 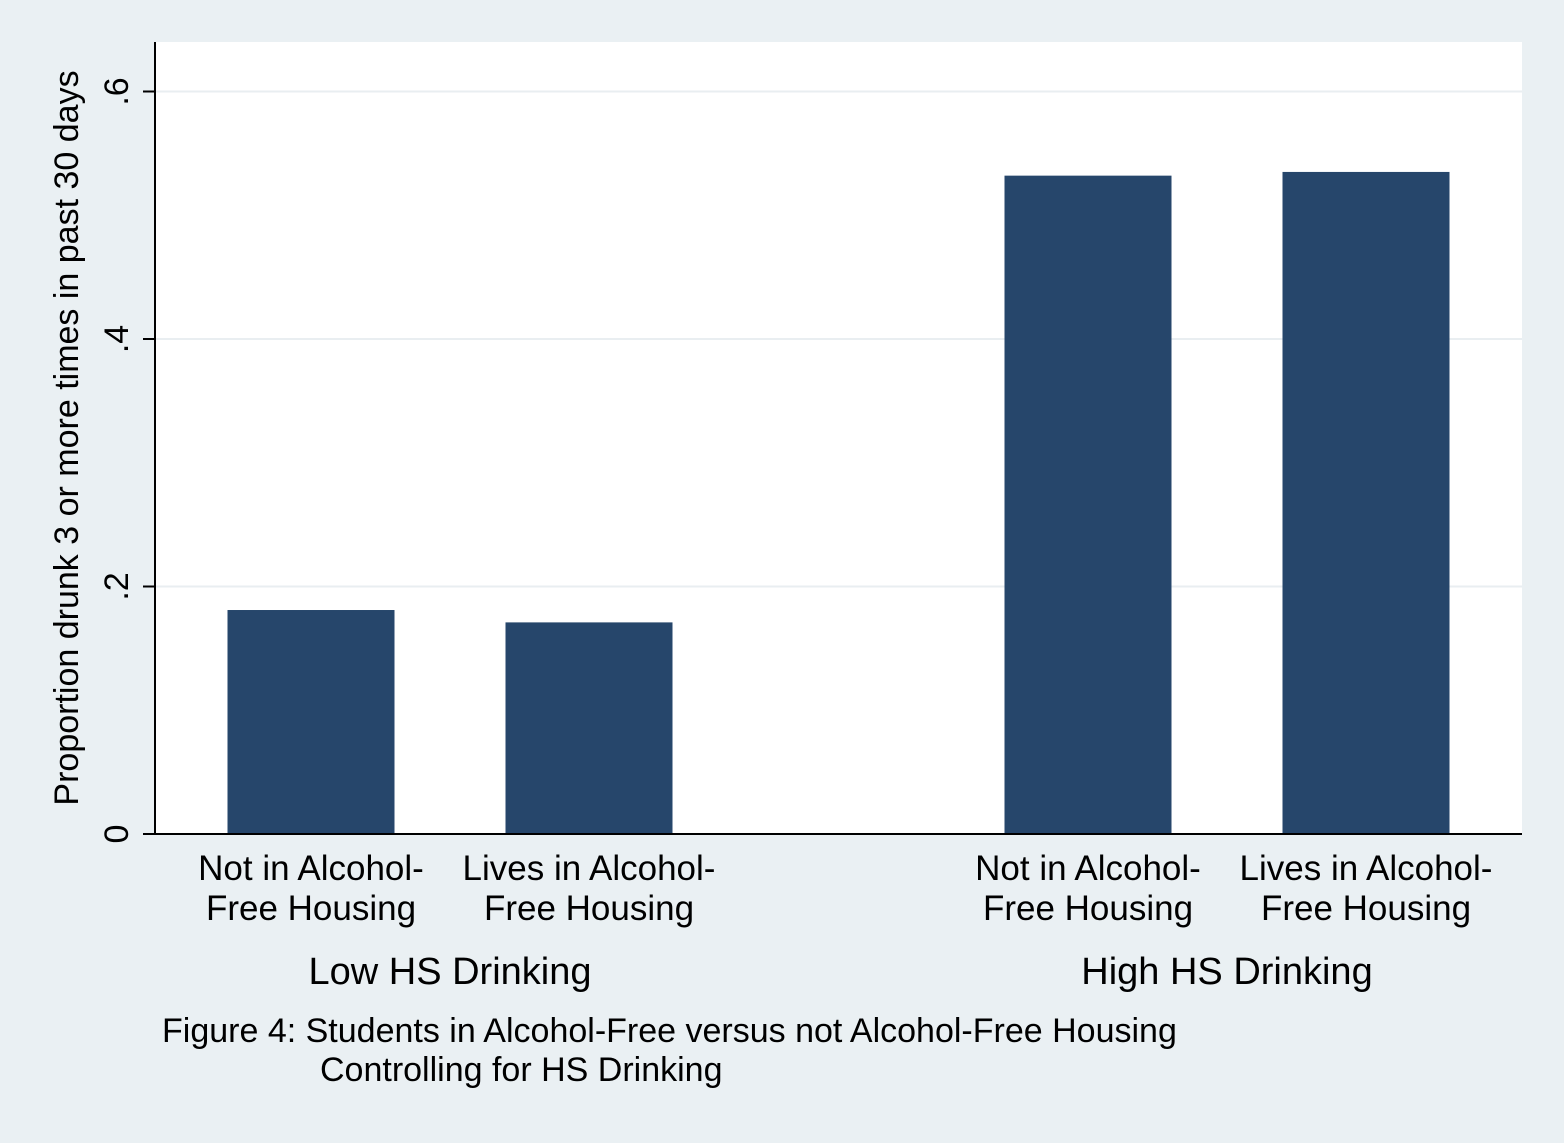 What do you see at coordinates (841, 972) in the screenshot?
I see `group-labels: Low HS Drinking High HS Drinking` at bounding box center [841, 972].